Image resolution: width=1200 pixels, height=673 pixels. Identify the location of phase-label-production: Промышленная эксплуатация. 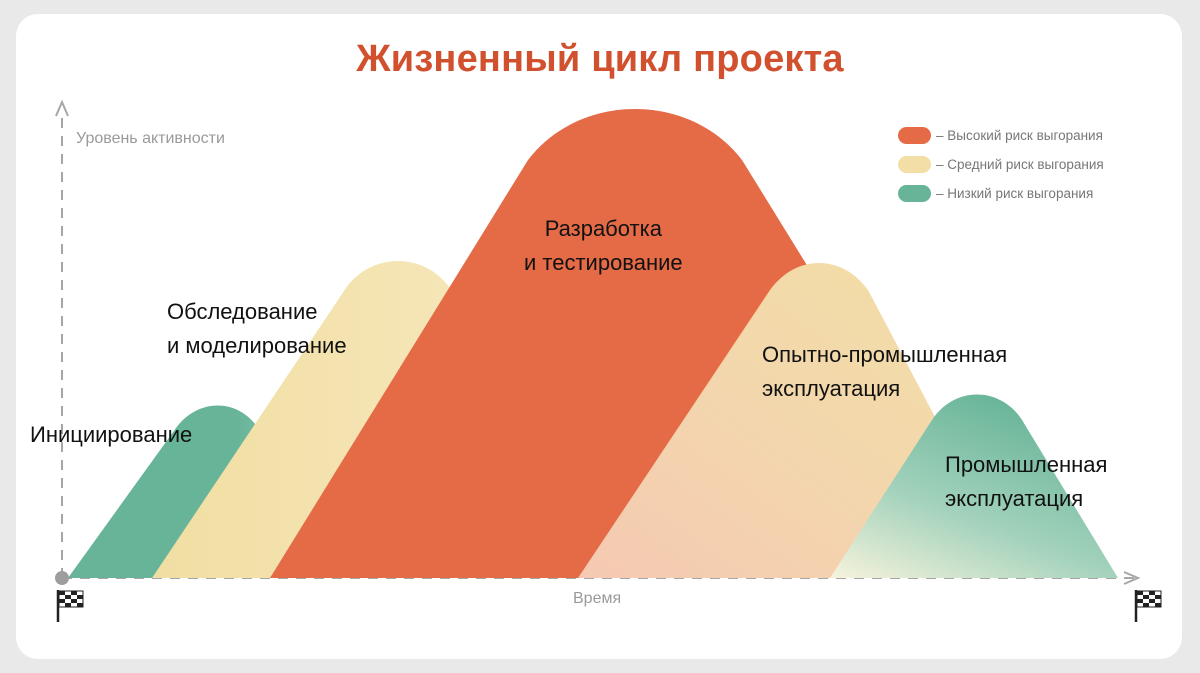
(1026, 482).